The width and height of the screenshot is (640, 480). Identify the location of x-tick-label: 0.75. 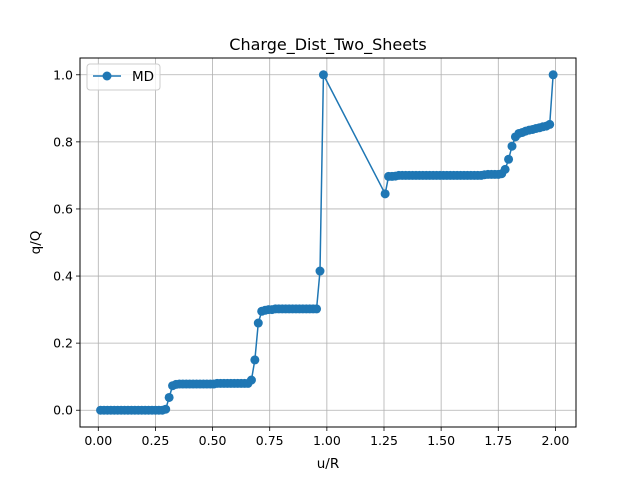
(270, 440).